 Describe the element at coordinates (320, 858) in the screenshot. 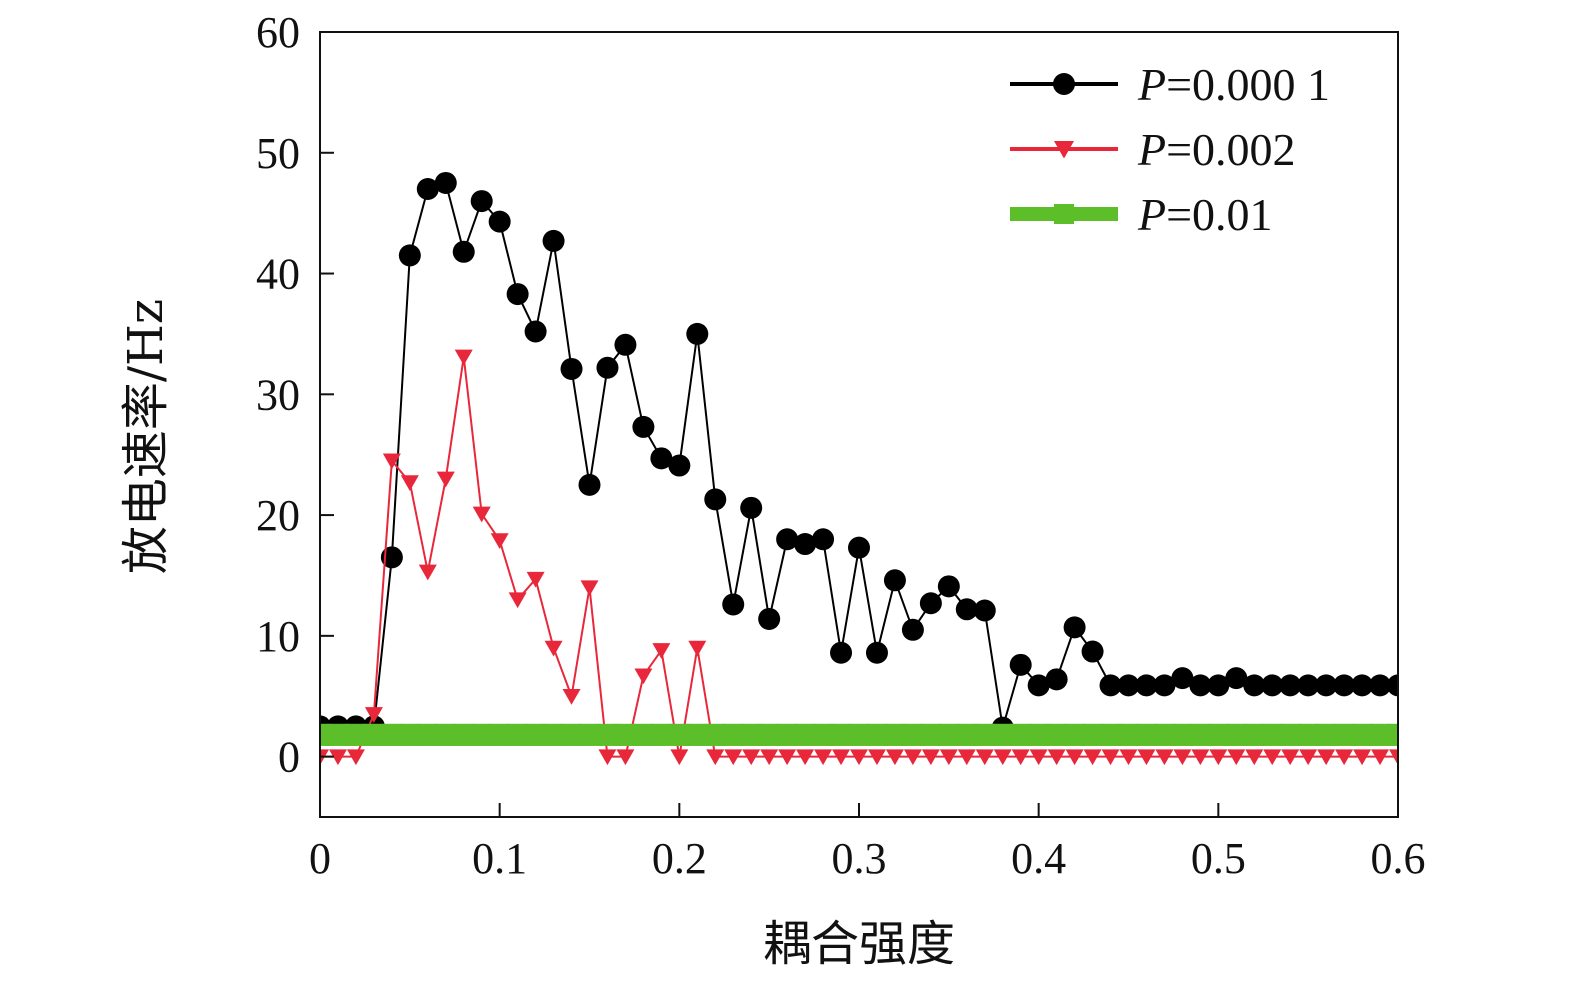

I see `x-tick-label: 0` at that location.